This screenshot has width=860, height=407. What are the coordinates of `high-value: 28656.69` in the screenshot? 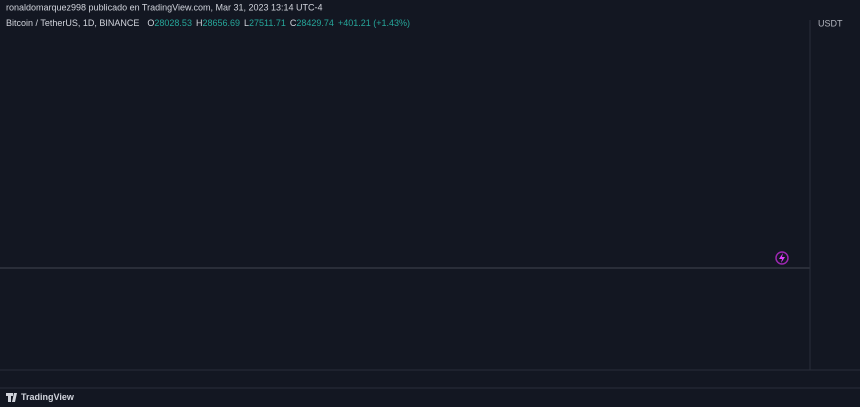 It's located at (221, 23).